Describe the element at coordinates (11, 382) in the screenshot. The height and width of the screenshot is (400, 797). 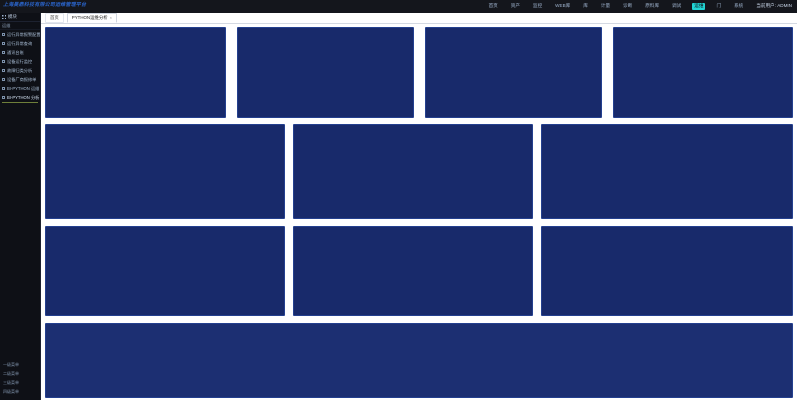
I see `sidebar-footer-item-2: 三级菜单` at that location.